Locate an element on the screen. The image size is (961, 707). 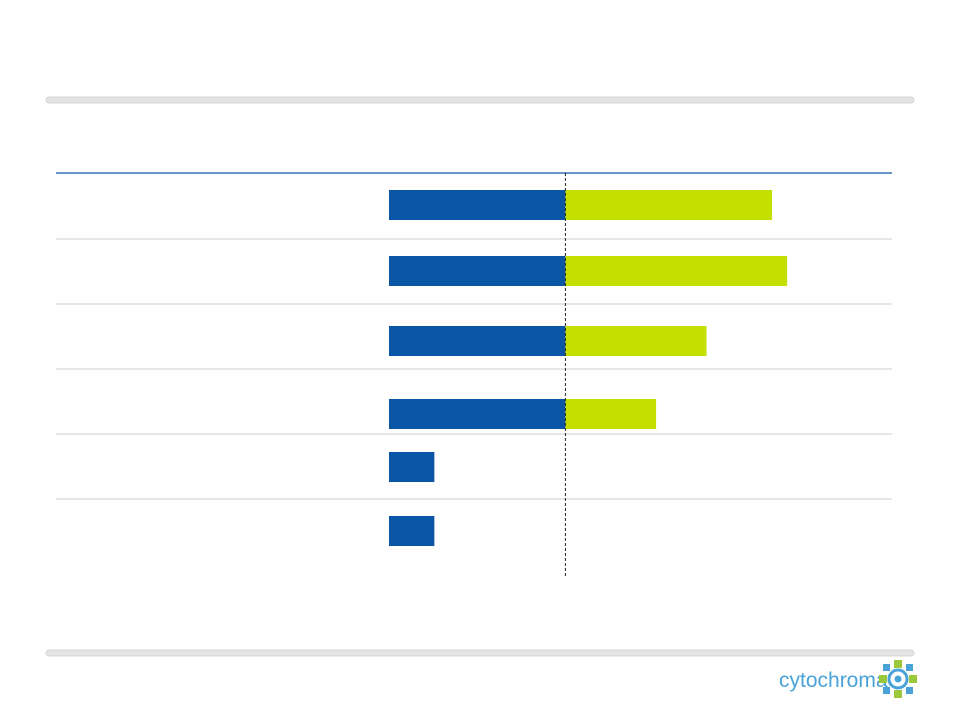
logo-dot is located at coordinates (898, 679).